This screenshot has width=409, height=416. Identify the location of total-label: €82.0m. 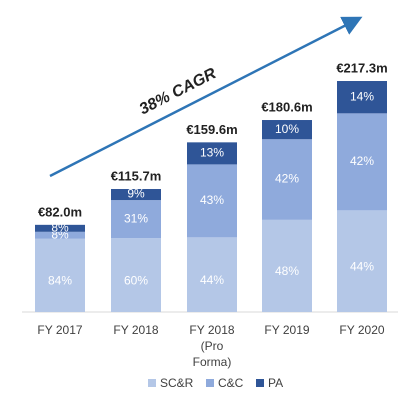
(60, 211).